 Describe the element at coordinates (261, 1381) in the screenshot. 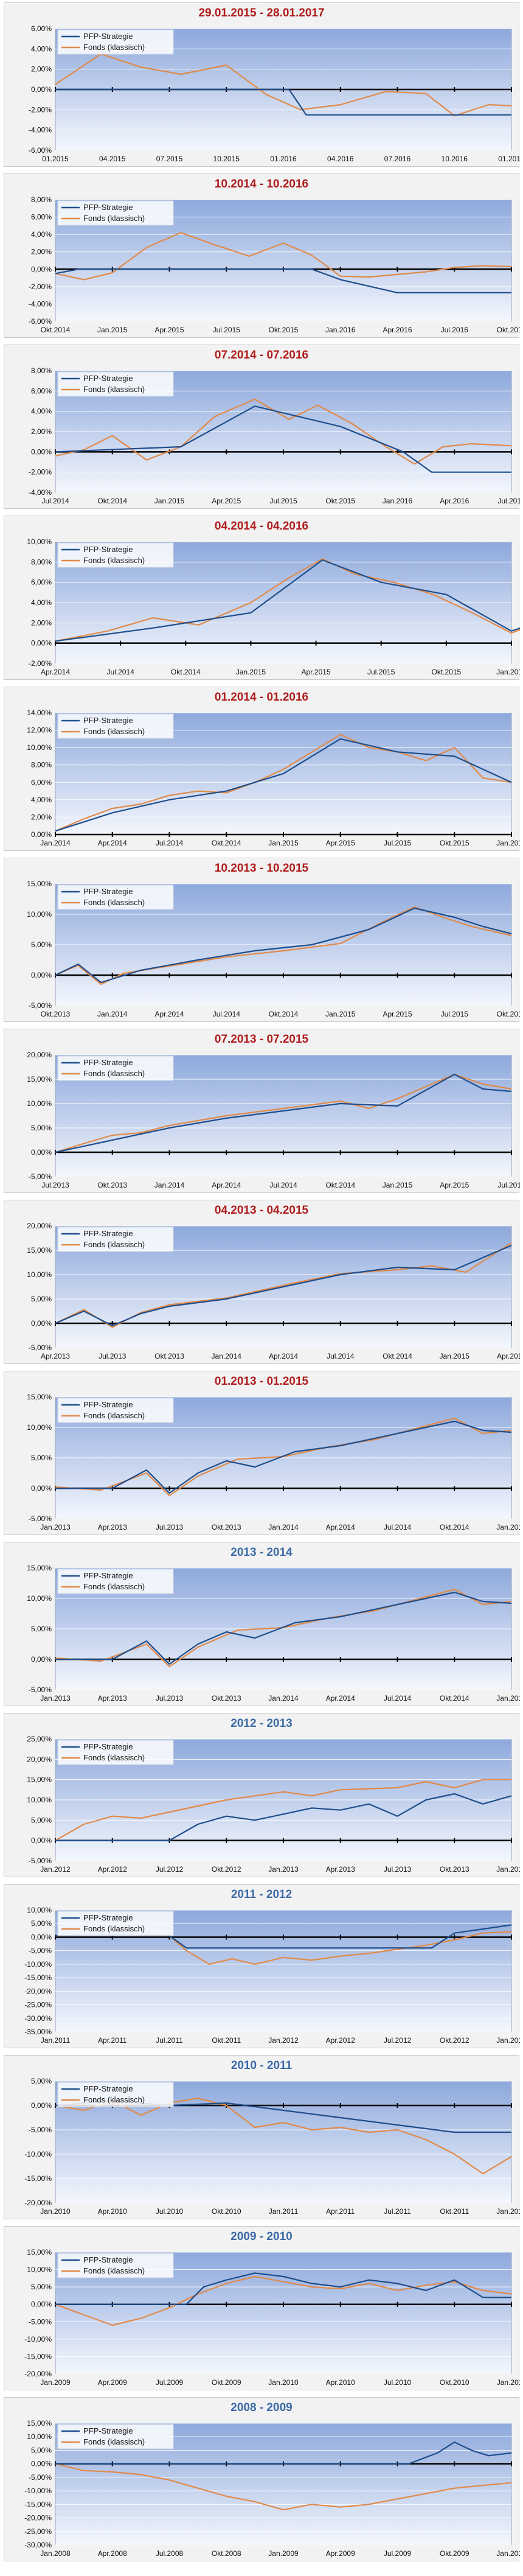

I see `chart-title: 01.2013 - 01.2015` at that location.